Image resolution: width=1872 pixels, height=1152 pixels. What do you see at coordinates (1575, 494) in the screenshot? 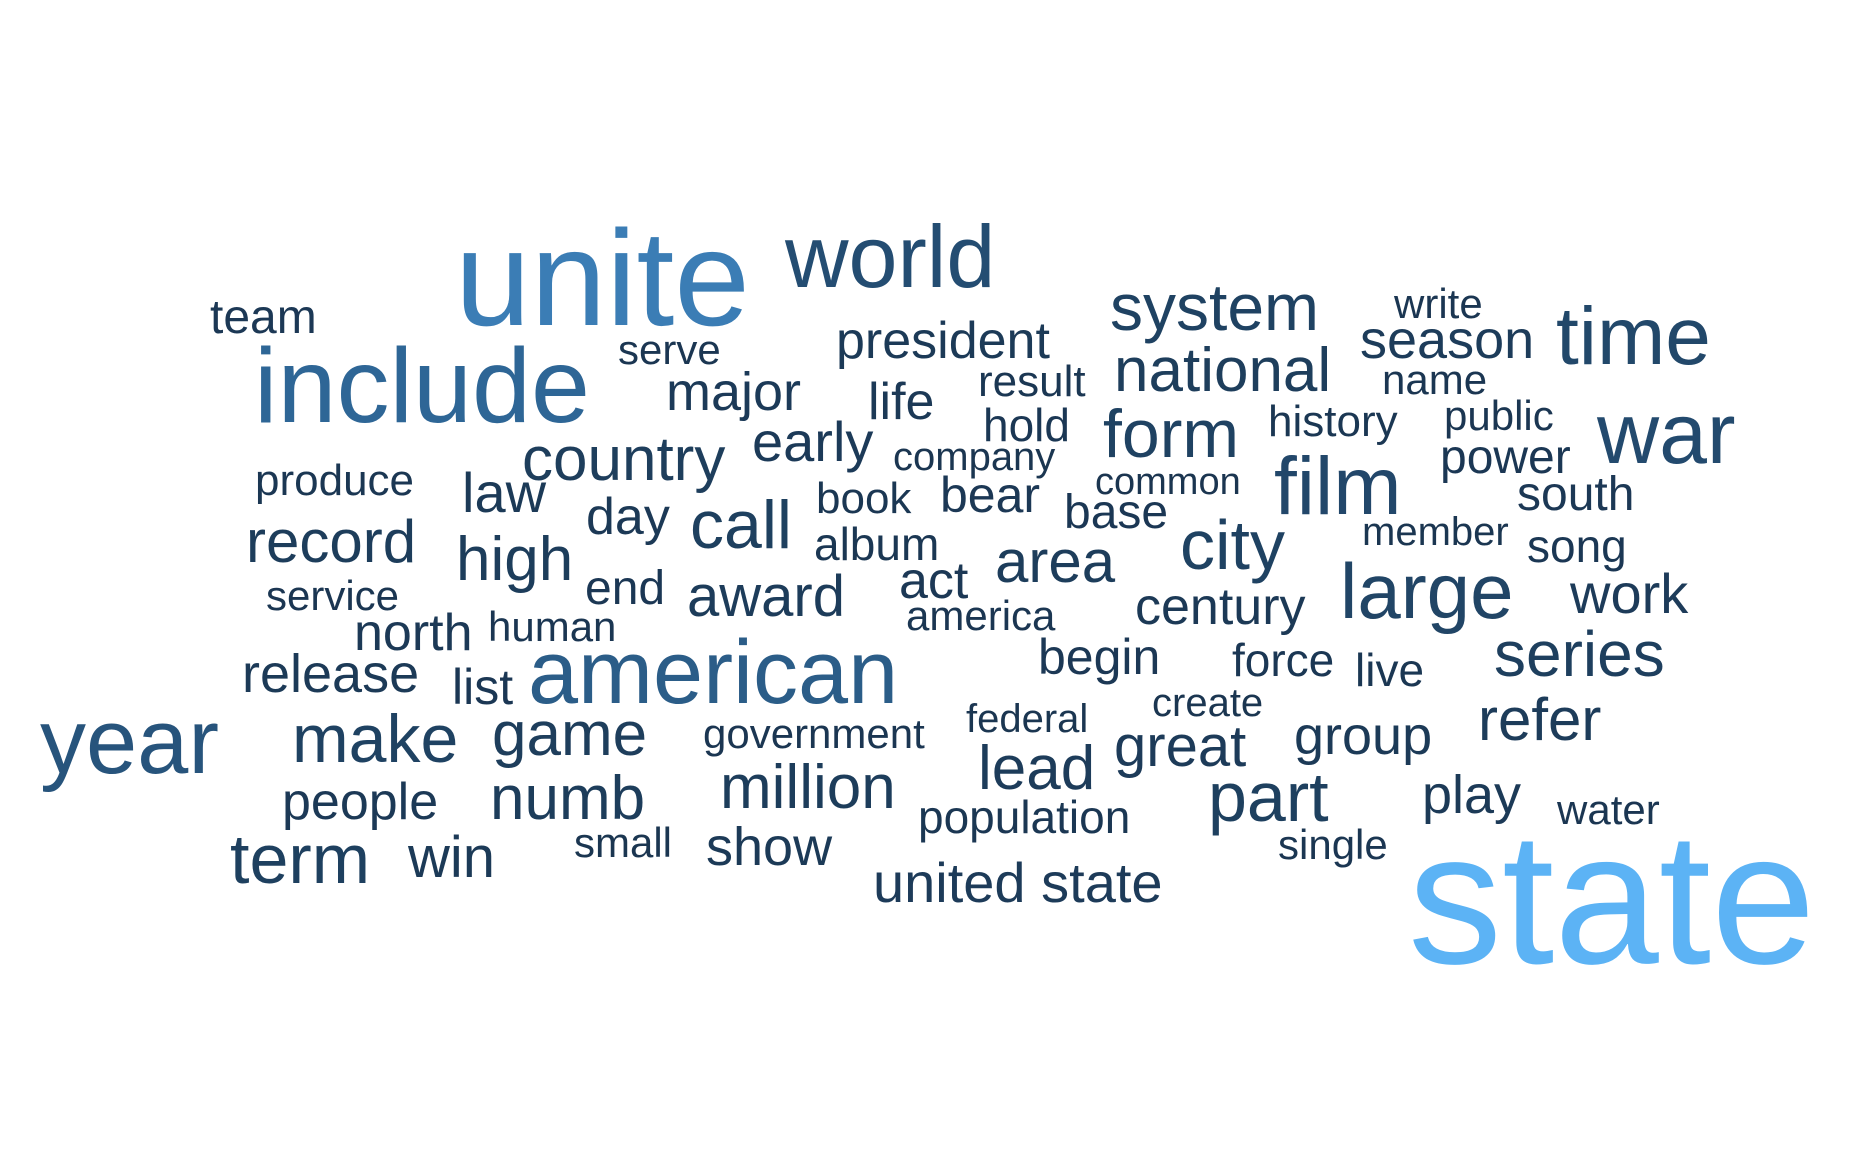
I see `word-south: south` at bounding box center [1575, 494].